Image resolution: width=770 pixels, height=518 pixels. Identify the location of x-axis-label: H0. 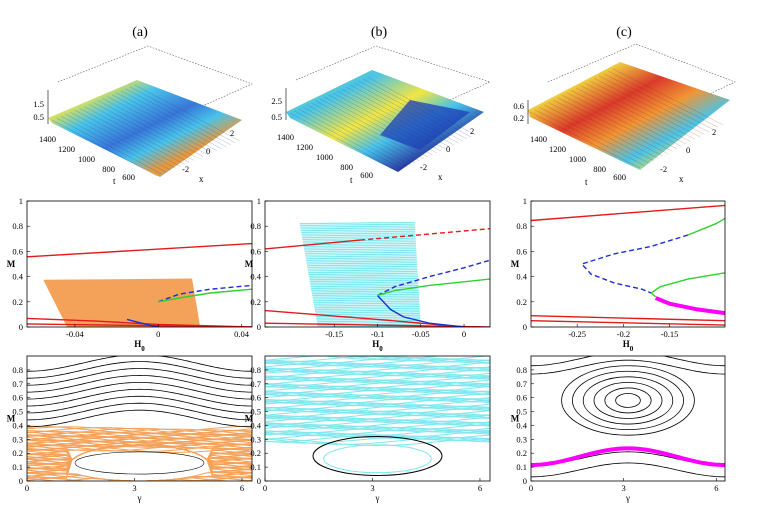
(377, 346).